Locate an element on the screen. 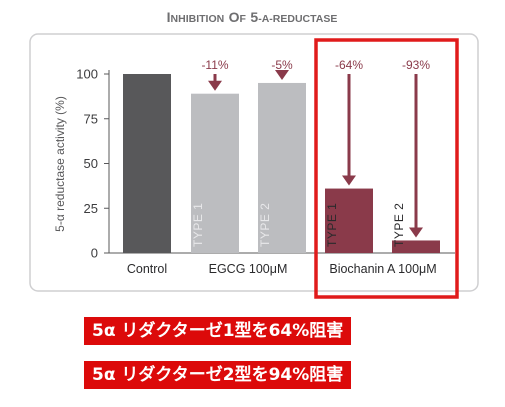 The height and width of the screenshot is (407, 505). chart-title: INHIBITION OF 5-Α-REDUCTASE is located at coordinates (252, 17).